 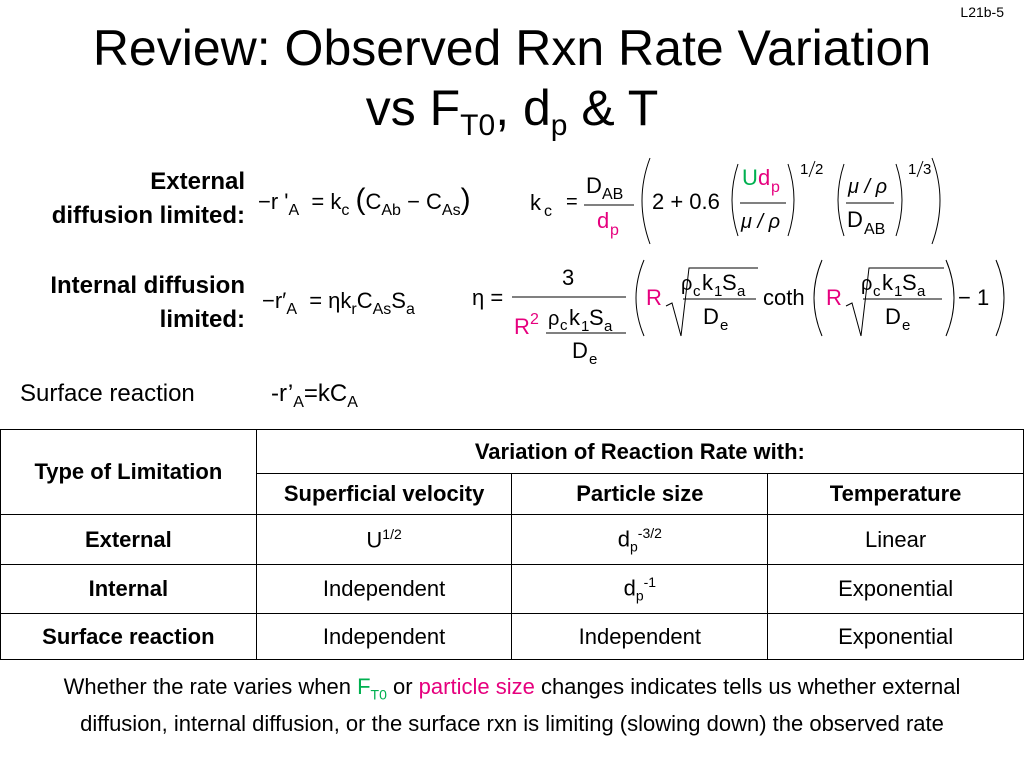 What do you see at coordinates (128, 472) in the screenshot?
I see `header-type-of-limitation: Type of Limitation` at bounding box center [128, 472].